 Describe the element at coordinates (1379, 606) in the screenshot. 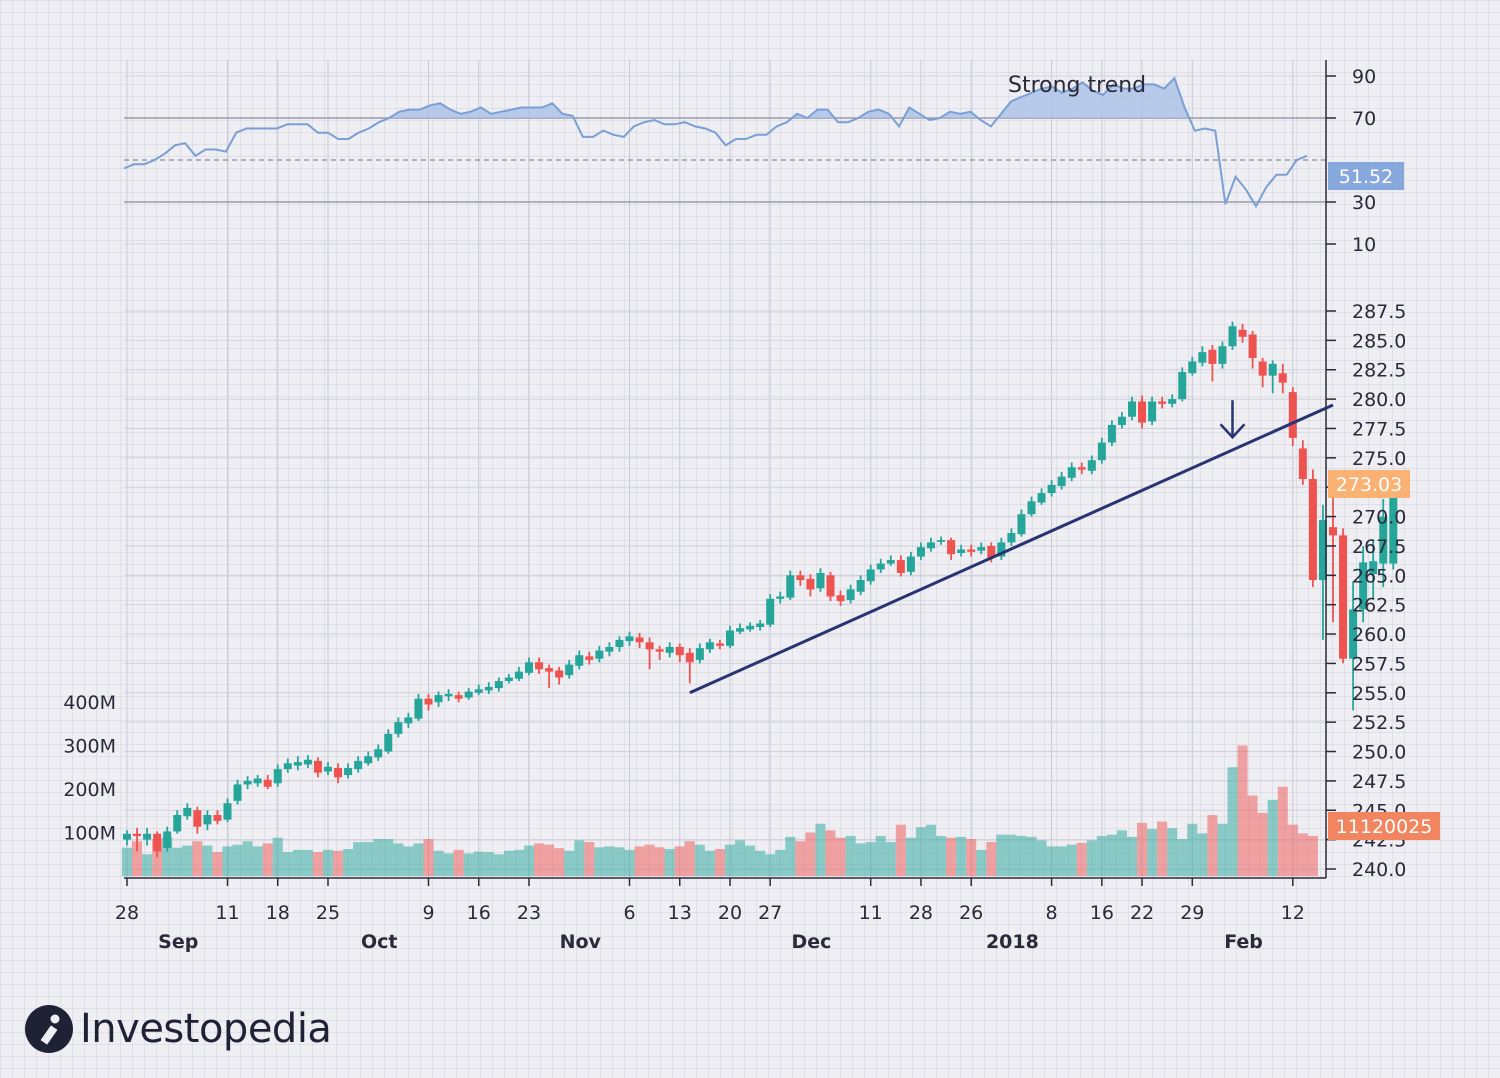

I see `price-tick-label: 262.5` at that location.